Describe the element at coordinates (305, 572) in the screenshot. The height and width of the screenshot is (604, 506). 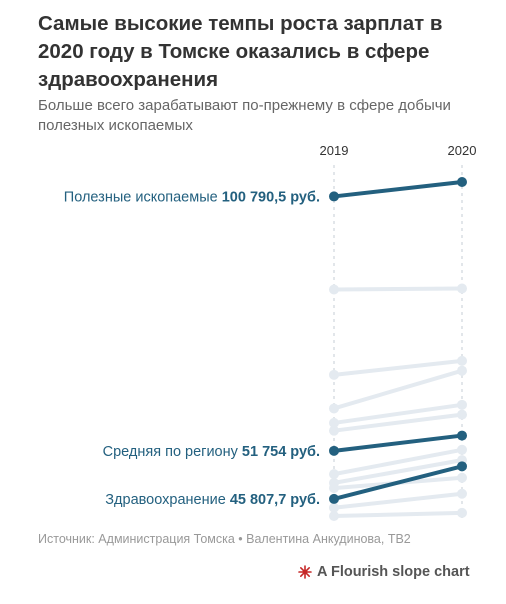
I see `flourish-logo-icon` at that location.